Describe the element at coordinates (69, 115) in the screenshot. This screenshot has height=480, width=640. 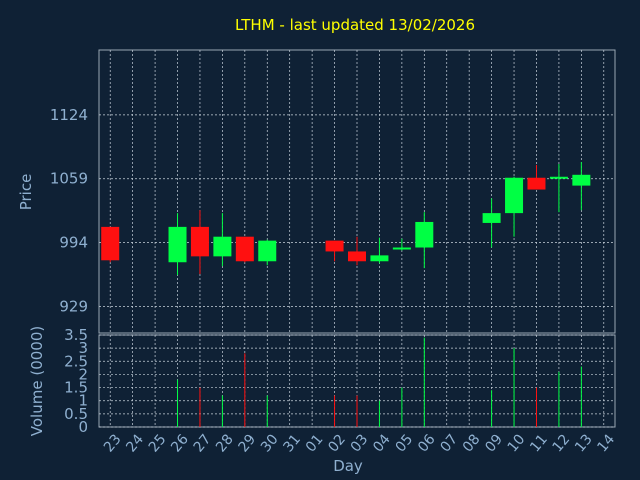
I see `price-tick-label: 1124` at that location.